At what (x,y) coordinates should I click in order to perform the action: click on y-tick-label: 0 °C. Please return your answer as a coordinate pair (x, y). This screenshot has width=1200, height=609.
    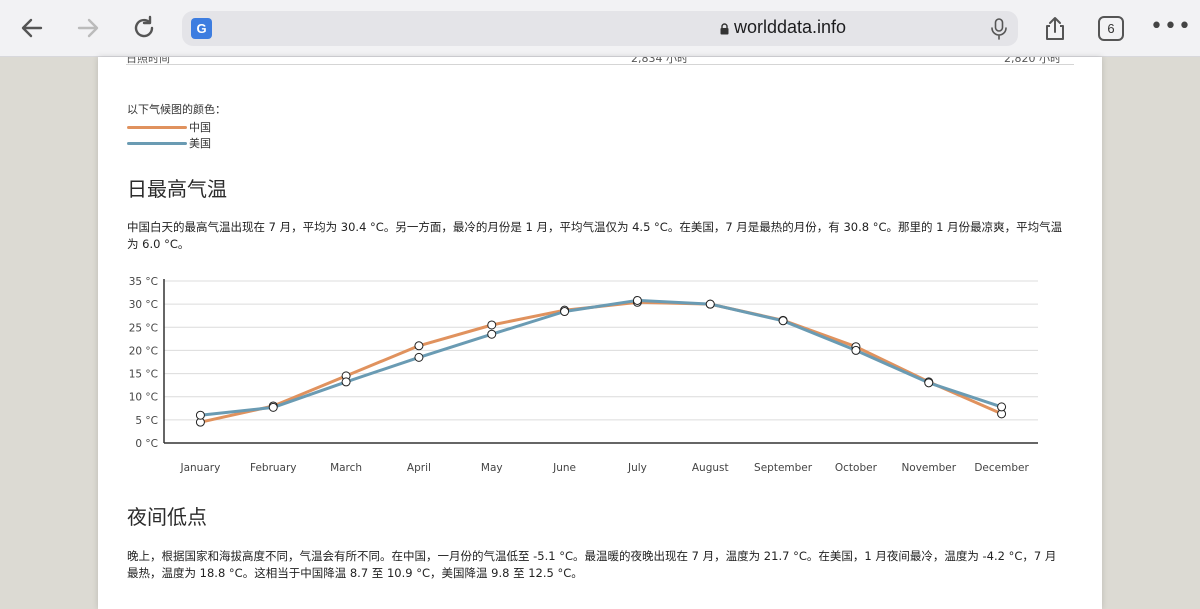
    Looking at the image, I should click on (146, 444).